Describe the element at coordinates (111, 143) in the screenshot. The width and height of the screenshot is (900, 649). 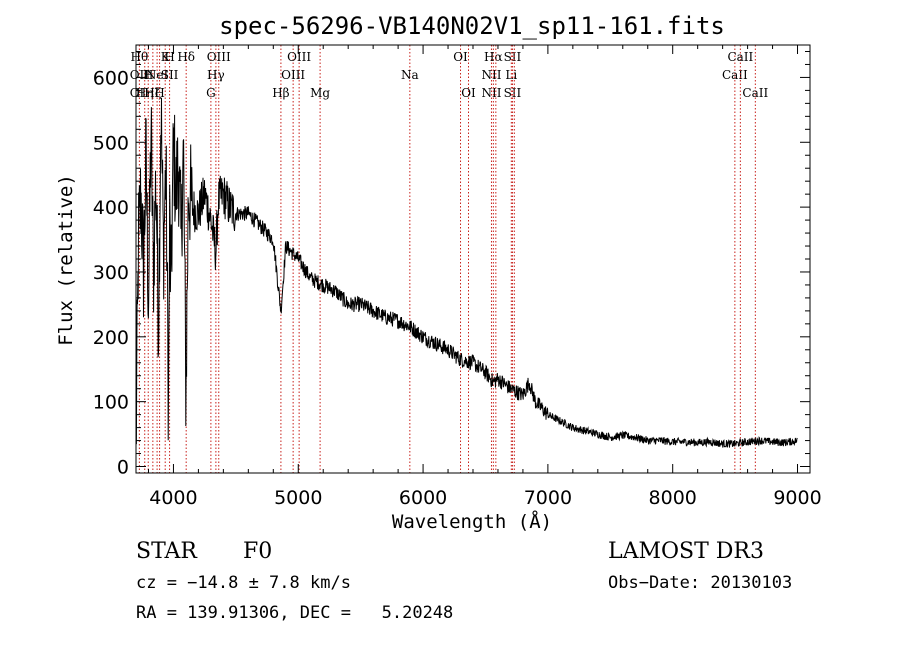
I see `y-tick-label: 500` at that location.